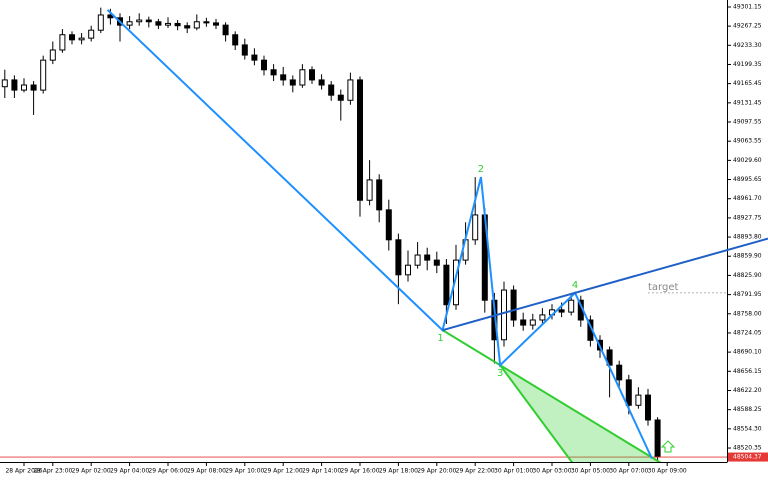  Describe the element at coordinates (747, 121) in the screenshot. I see `y-tick-label: 49097.55` at that location.